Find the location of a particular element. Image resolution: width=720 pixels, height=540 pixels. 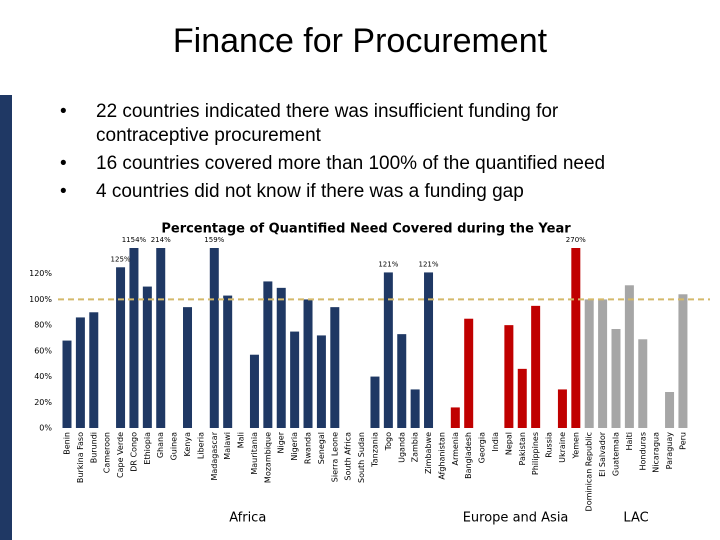

x-tick-label: Rwanda is located at coordinates (308, 448).